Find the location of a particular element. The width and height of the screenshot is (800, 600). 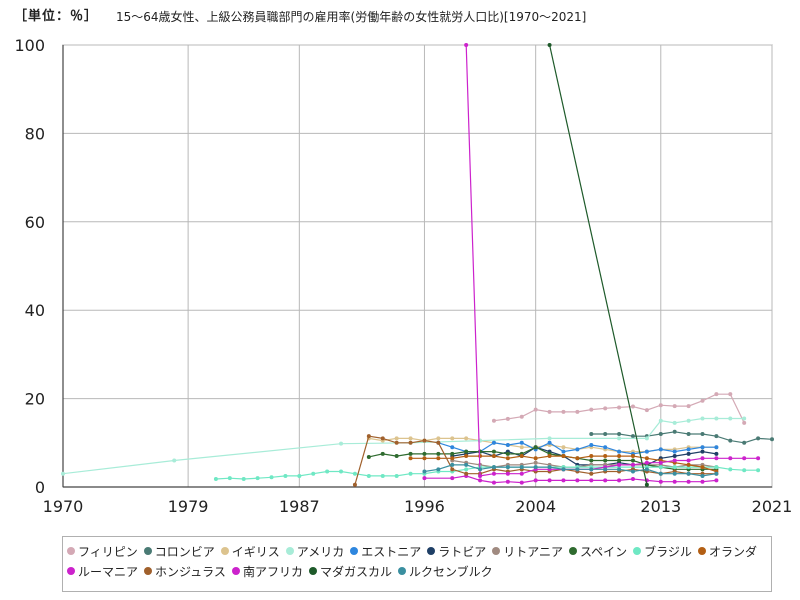

y-tick-label: 80 is located at coordinates (35, 133).